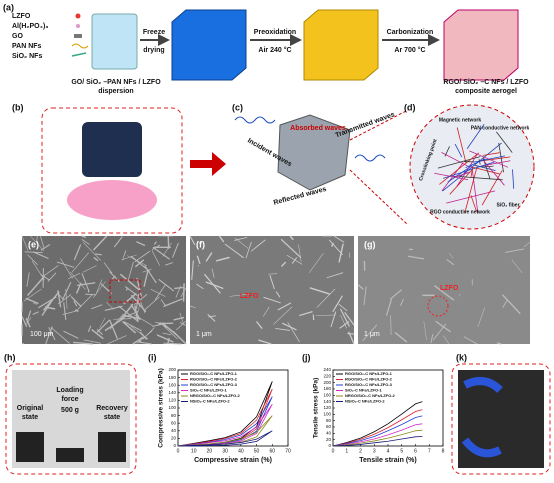 Image resolution: width=554 pixels, height=483 pixels. What do you see at coordinates (172, 384) in the screenshot?
I see `y-tick-label: 160` at bounding box center [172, 384].